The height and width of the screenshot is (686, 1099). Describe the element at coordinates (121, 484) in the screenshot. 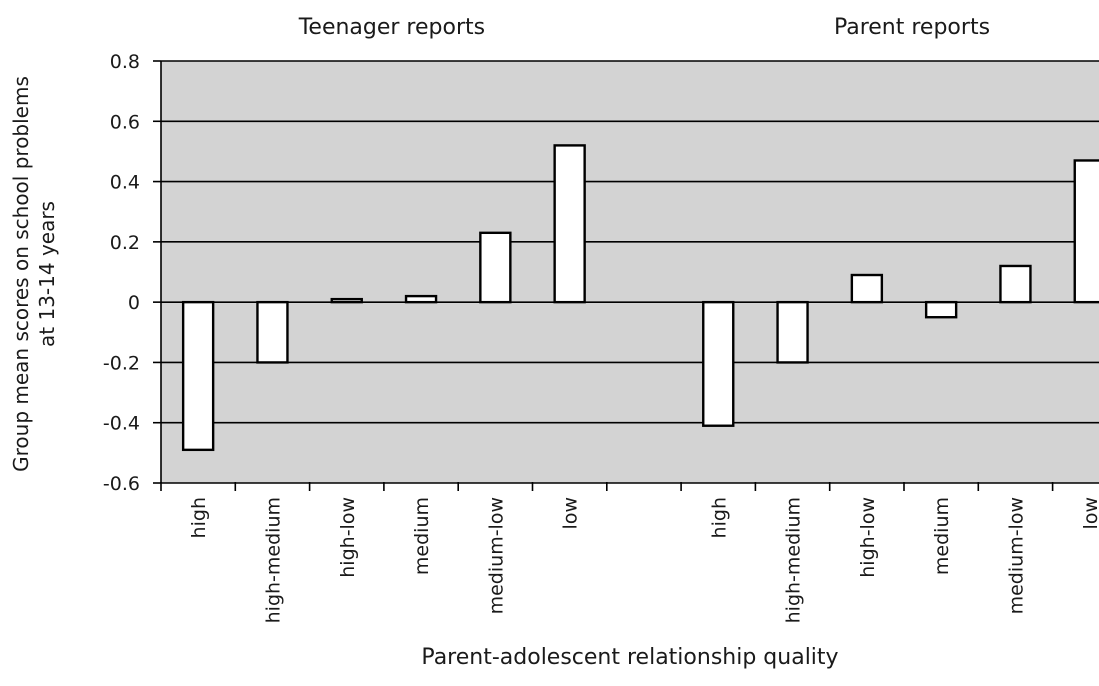

I see `y-tick-label: -0.6` at that location.